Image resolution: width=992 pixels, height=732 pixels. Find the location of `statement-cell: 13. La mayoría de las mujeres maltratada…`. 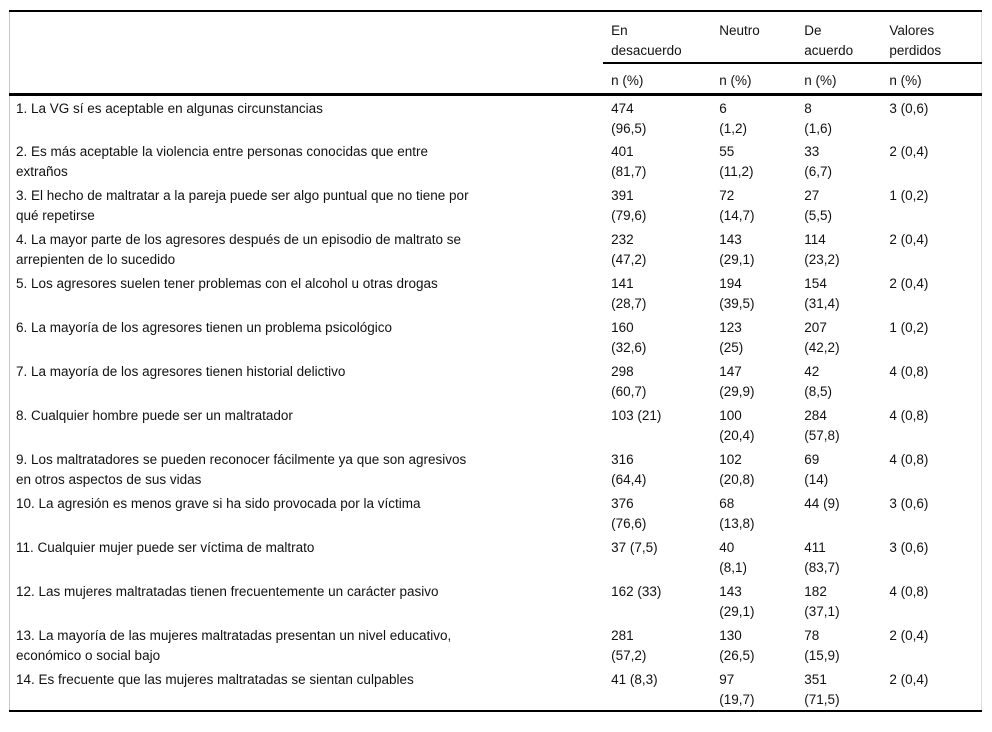

statement-cell: 13. La mayoría de las mujeres maltratada… is located at coordinates (234, 645).